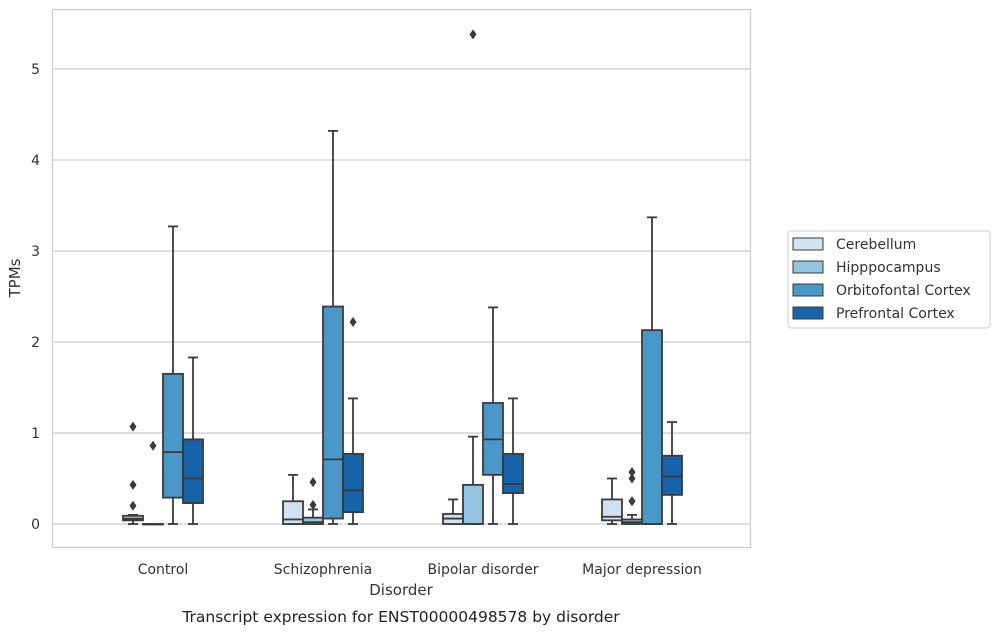 The image size is (999, 634). I want to click on legend-label: Cerebellum, so click(876, 245).